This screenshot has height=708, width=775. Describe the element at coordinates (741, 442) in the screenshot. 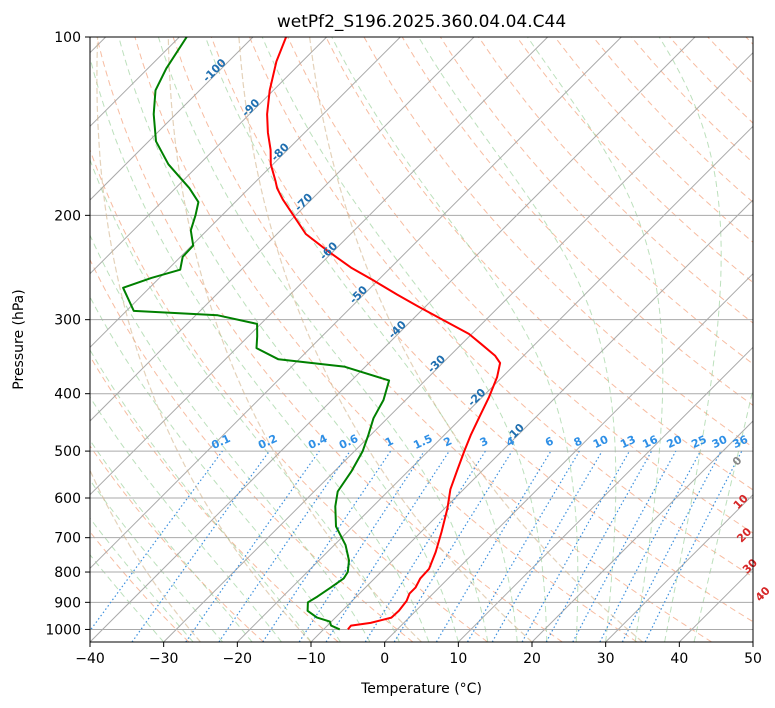

I see `mixing-ratio-label: 36` at that location.